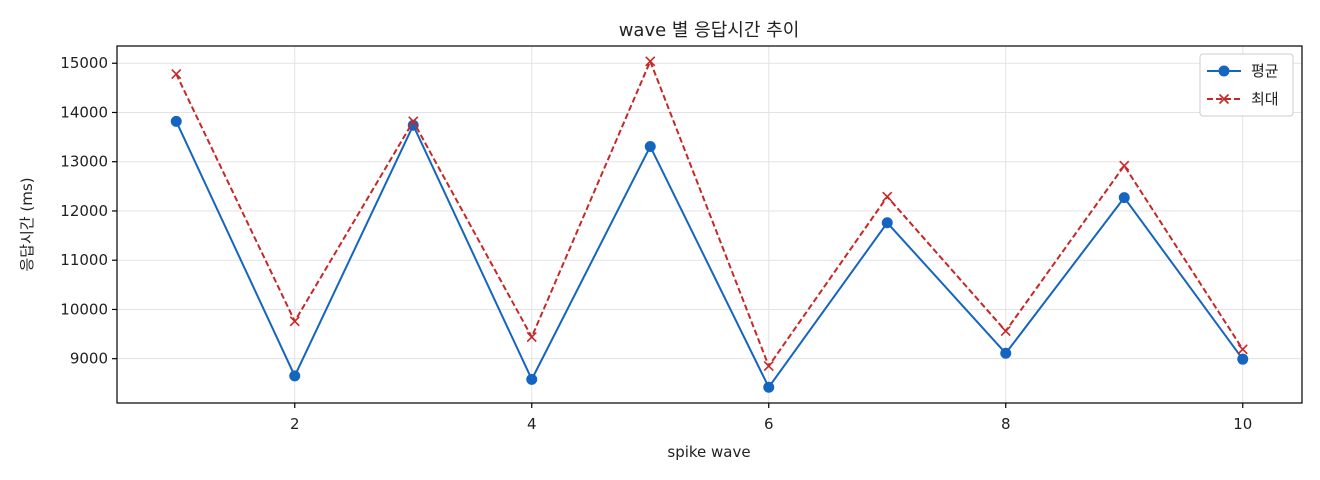  Describe the element at coordinates (89, 359) in the screenshot. I see `y-tick-label: 9000` at that location.